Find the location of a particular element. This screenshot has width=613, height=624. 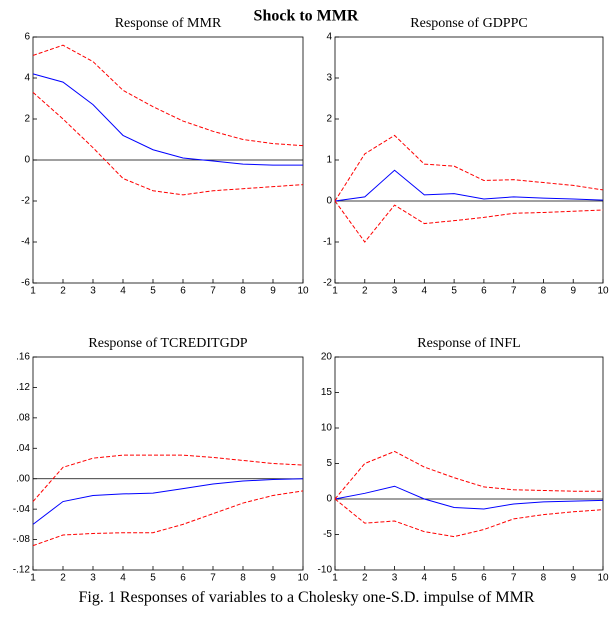

panel-title: Response of INFL is located at coordinates (468, 343).